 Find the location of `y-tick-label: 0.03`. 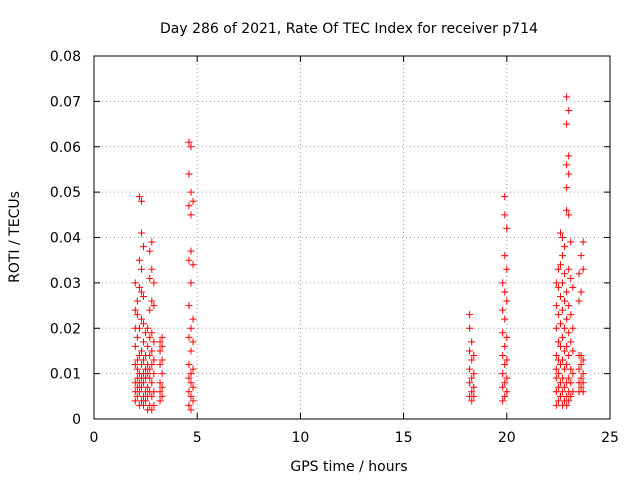

y-tick-label: 0.03 is located at coordinates (65, 284).